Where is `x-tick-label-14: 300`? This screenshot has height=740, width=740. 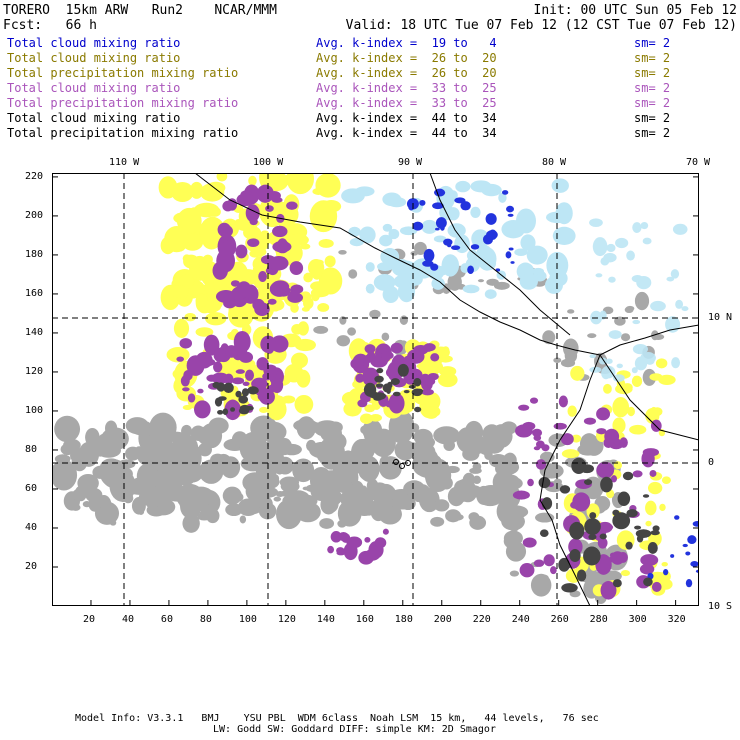
x-tick-label-14: 300 is located at coordinates (637, 619).